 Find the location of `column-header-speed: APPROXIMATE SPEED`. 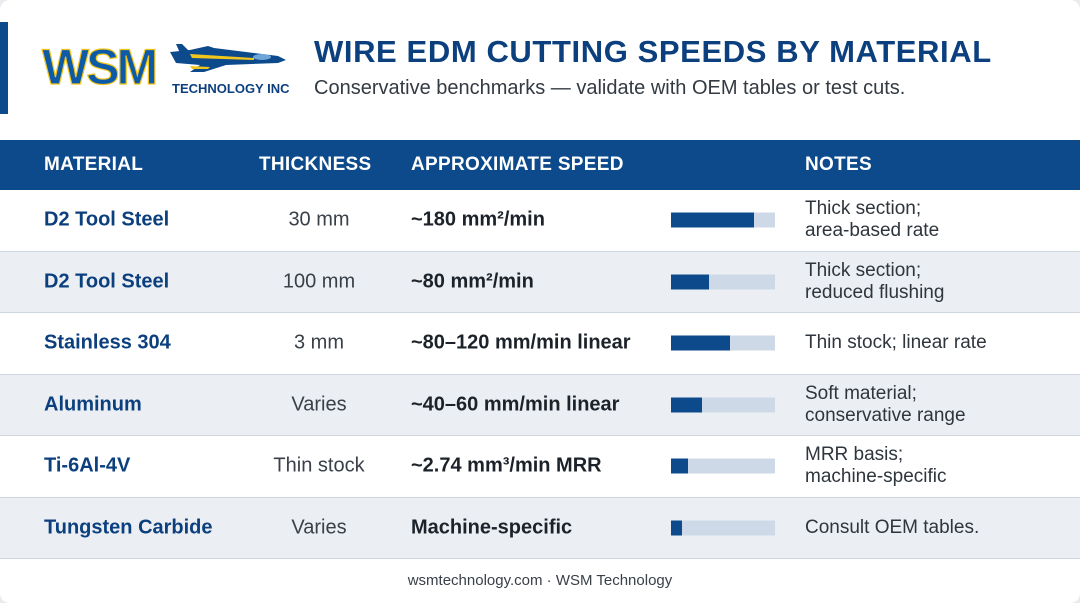

column-header-speed: APPROXIMATE SPEED is located at coordinates (517, 164).